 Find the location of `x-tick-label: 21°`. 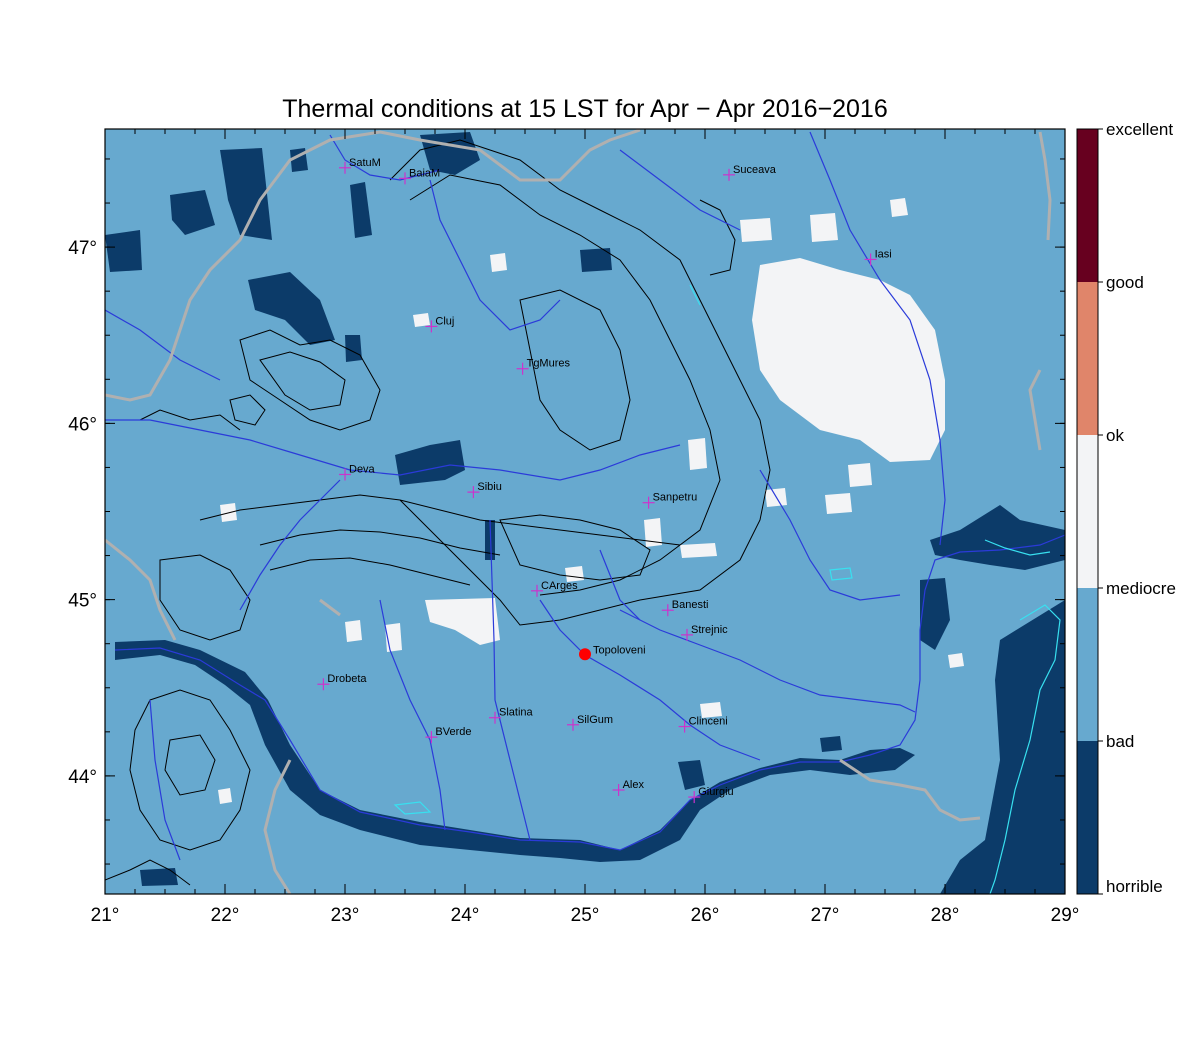

x-tick-label: 21° is located at coordinates (105, 915).